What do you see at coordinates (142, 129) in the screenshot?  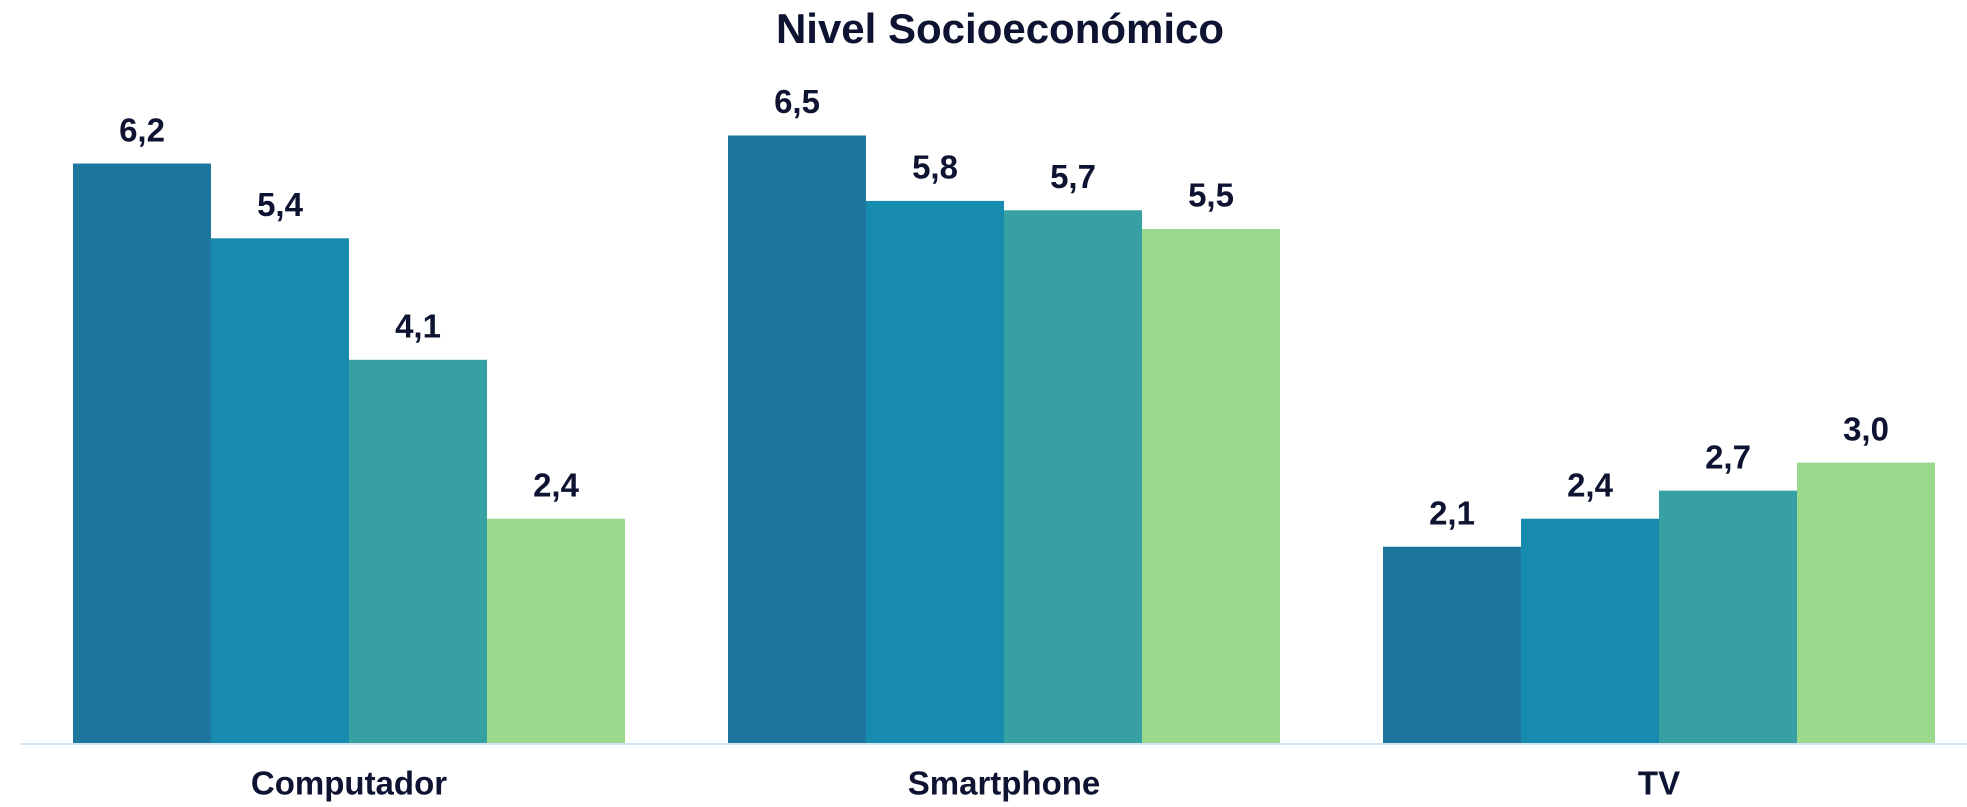 I see `value-label: 6,2` at bounding box center [142, 129].